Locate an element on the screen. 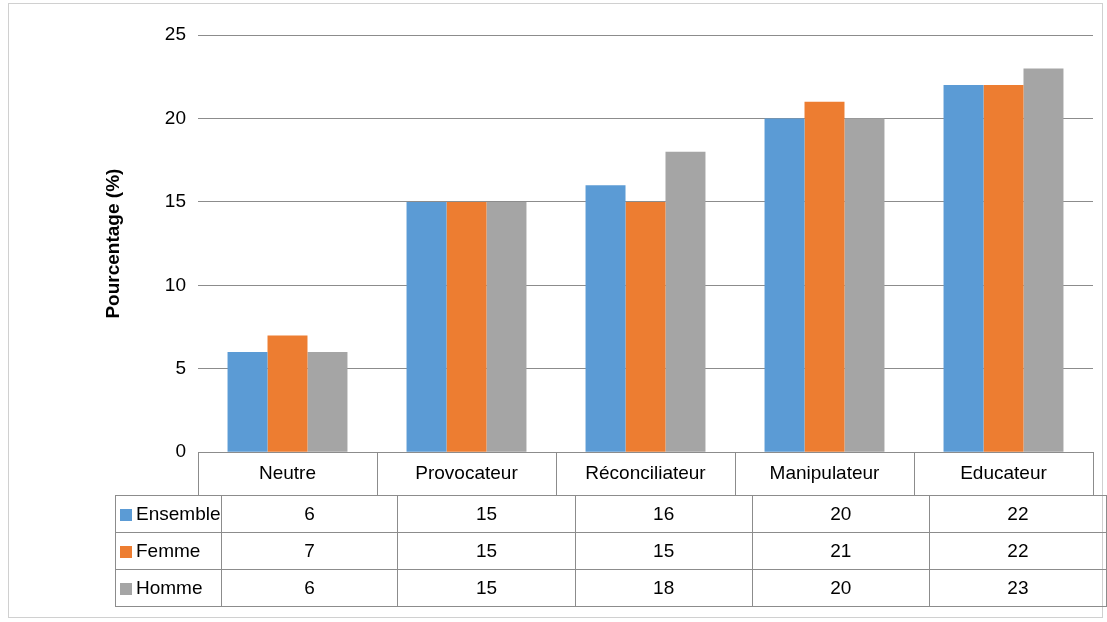  legend-label: Homme is located at coordinates (168, 588).